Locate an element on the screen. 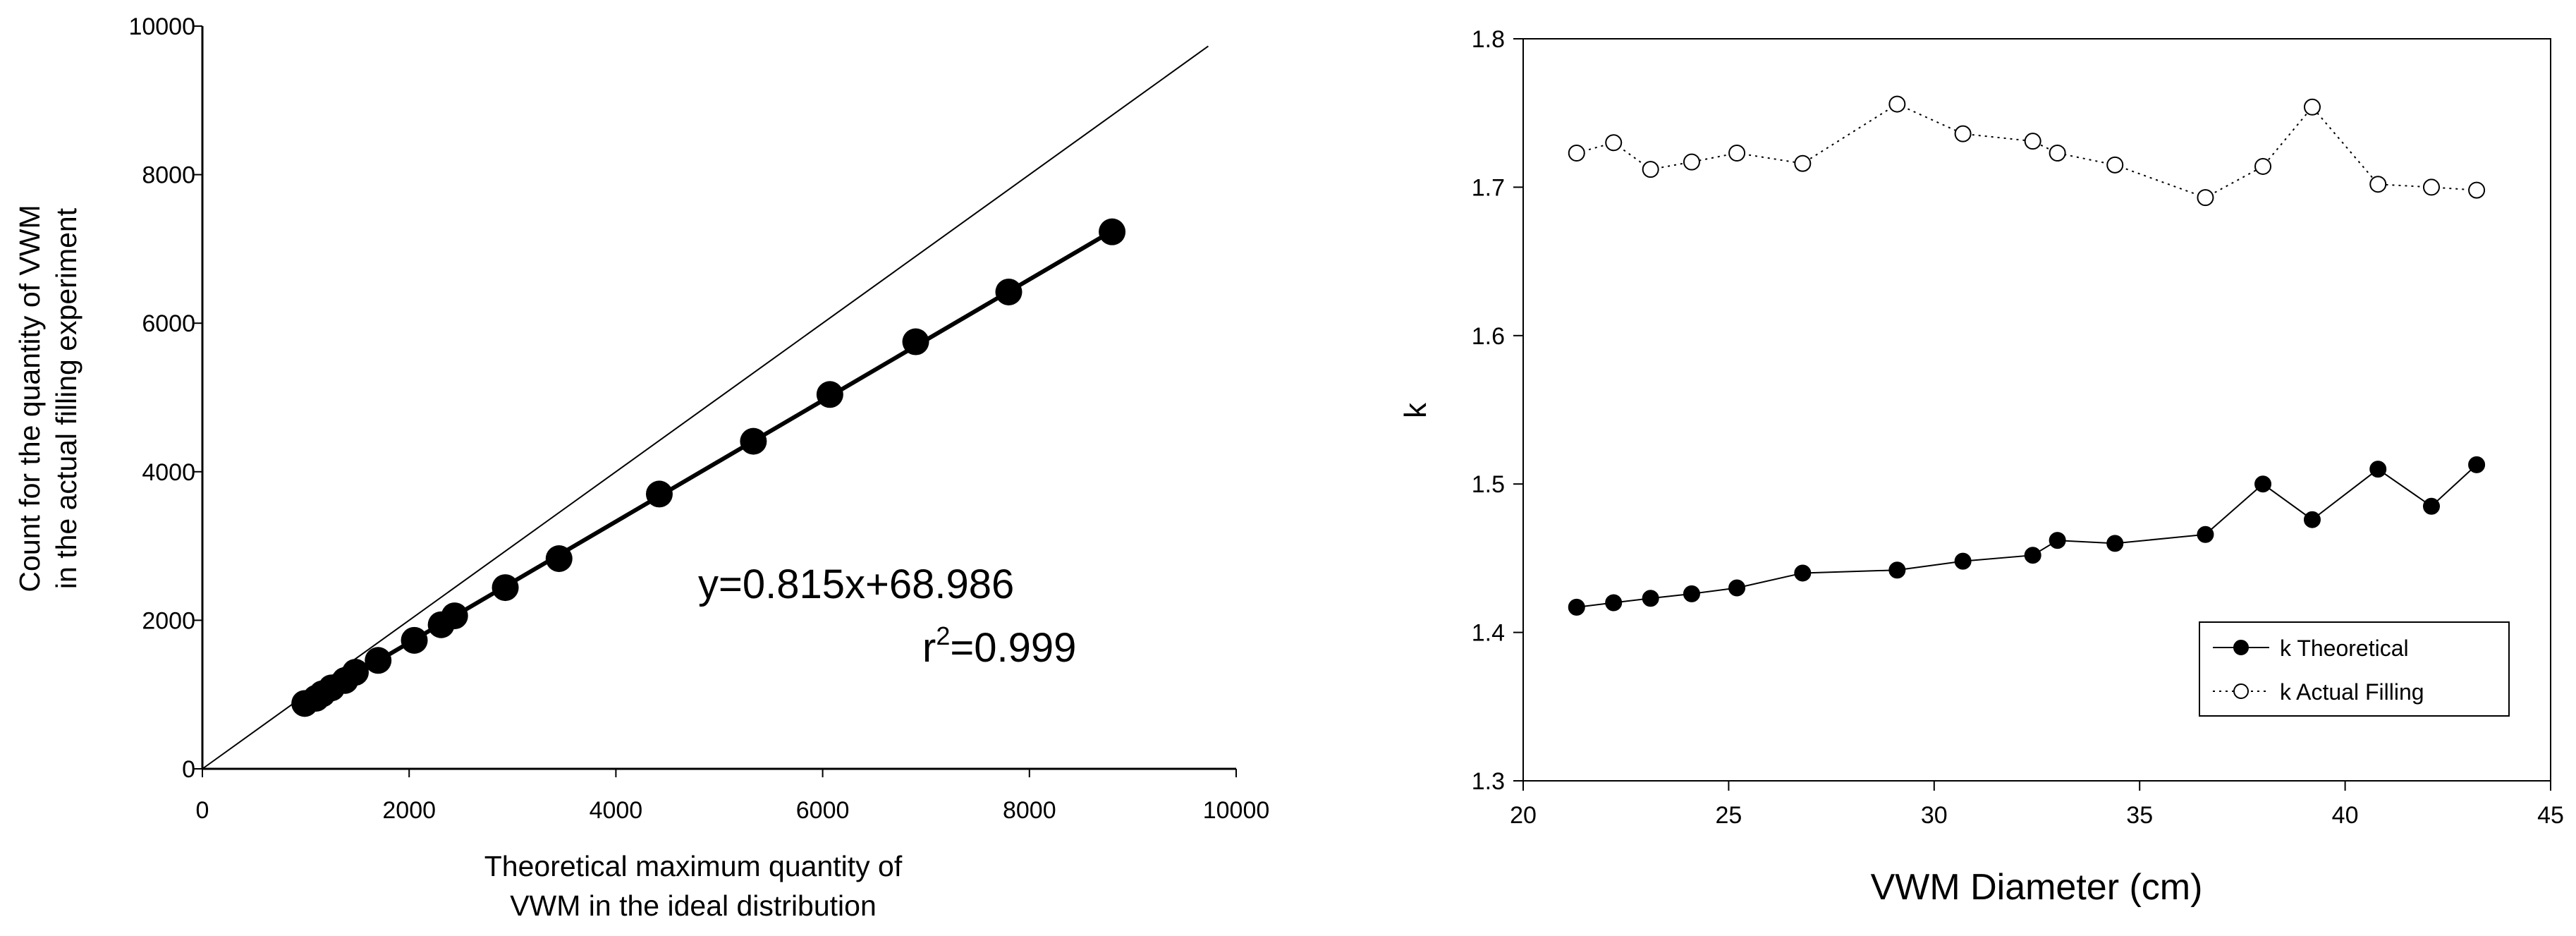  left-x-ticks: 0 2000 4000 6000 8000 10000 is located at coordinates (733, 797).